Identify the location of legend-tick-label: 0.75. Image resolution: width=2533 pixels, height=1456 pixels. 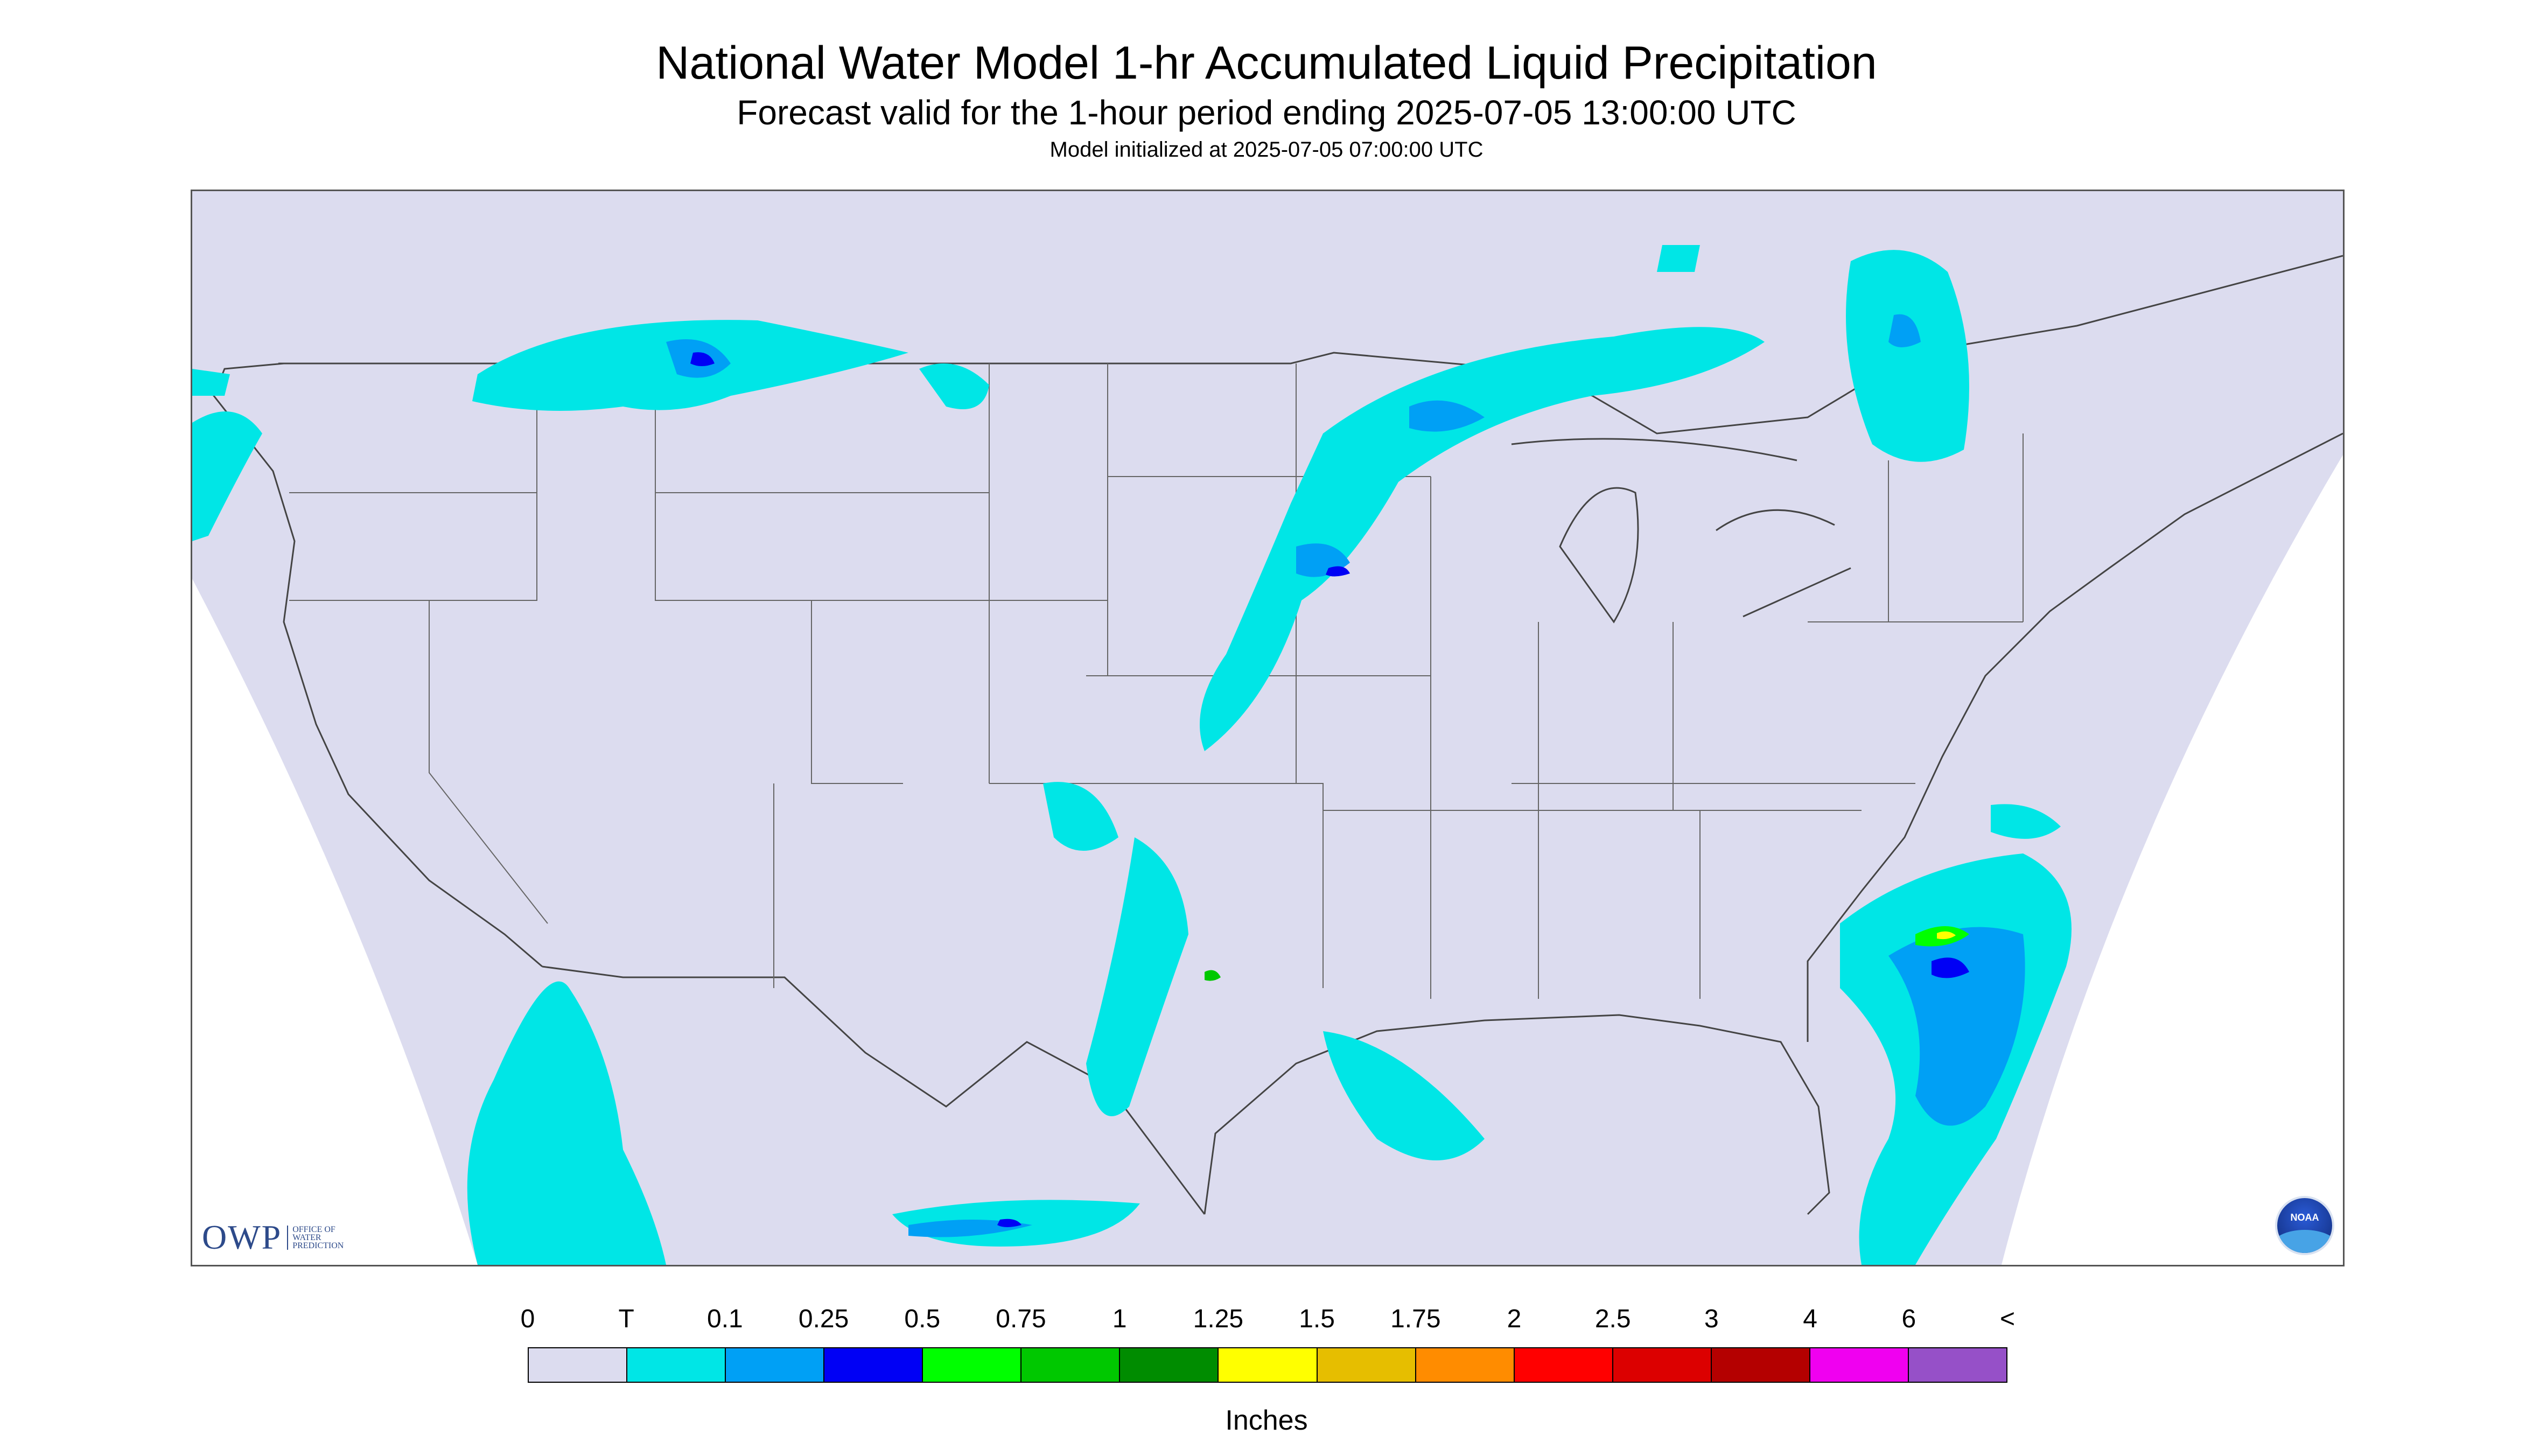
(1021, 1319).